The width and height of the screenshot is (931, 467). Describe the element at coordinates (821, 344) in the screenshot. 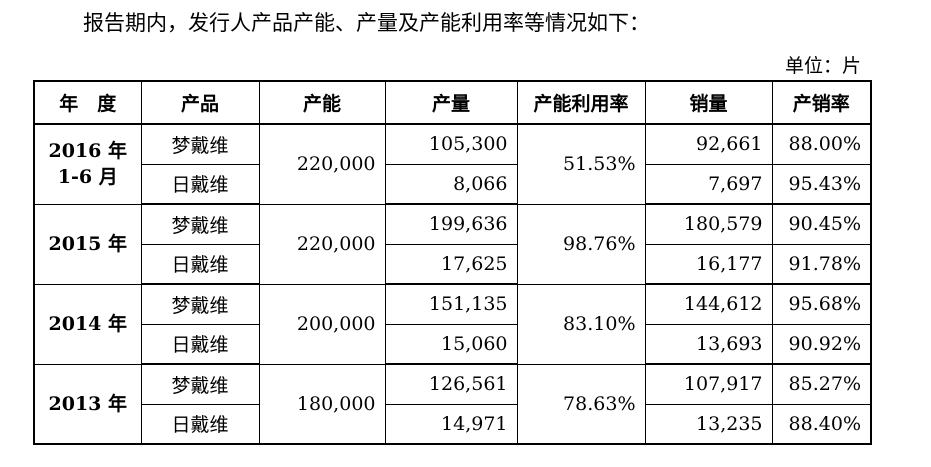

I see `sales-rate-cell: 90.92%` at that location.